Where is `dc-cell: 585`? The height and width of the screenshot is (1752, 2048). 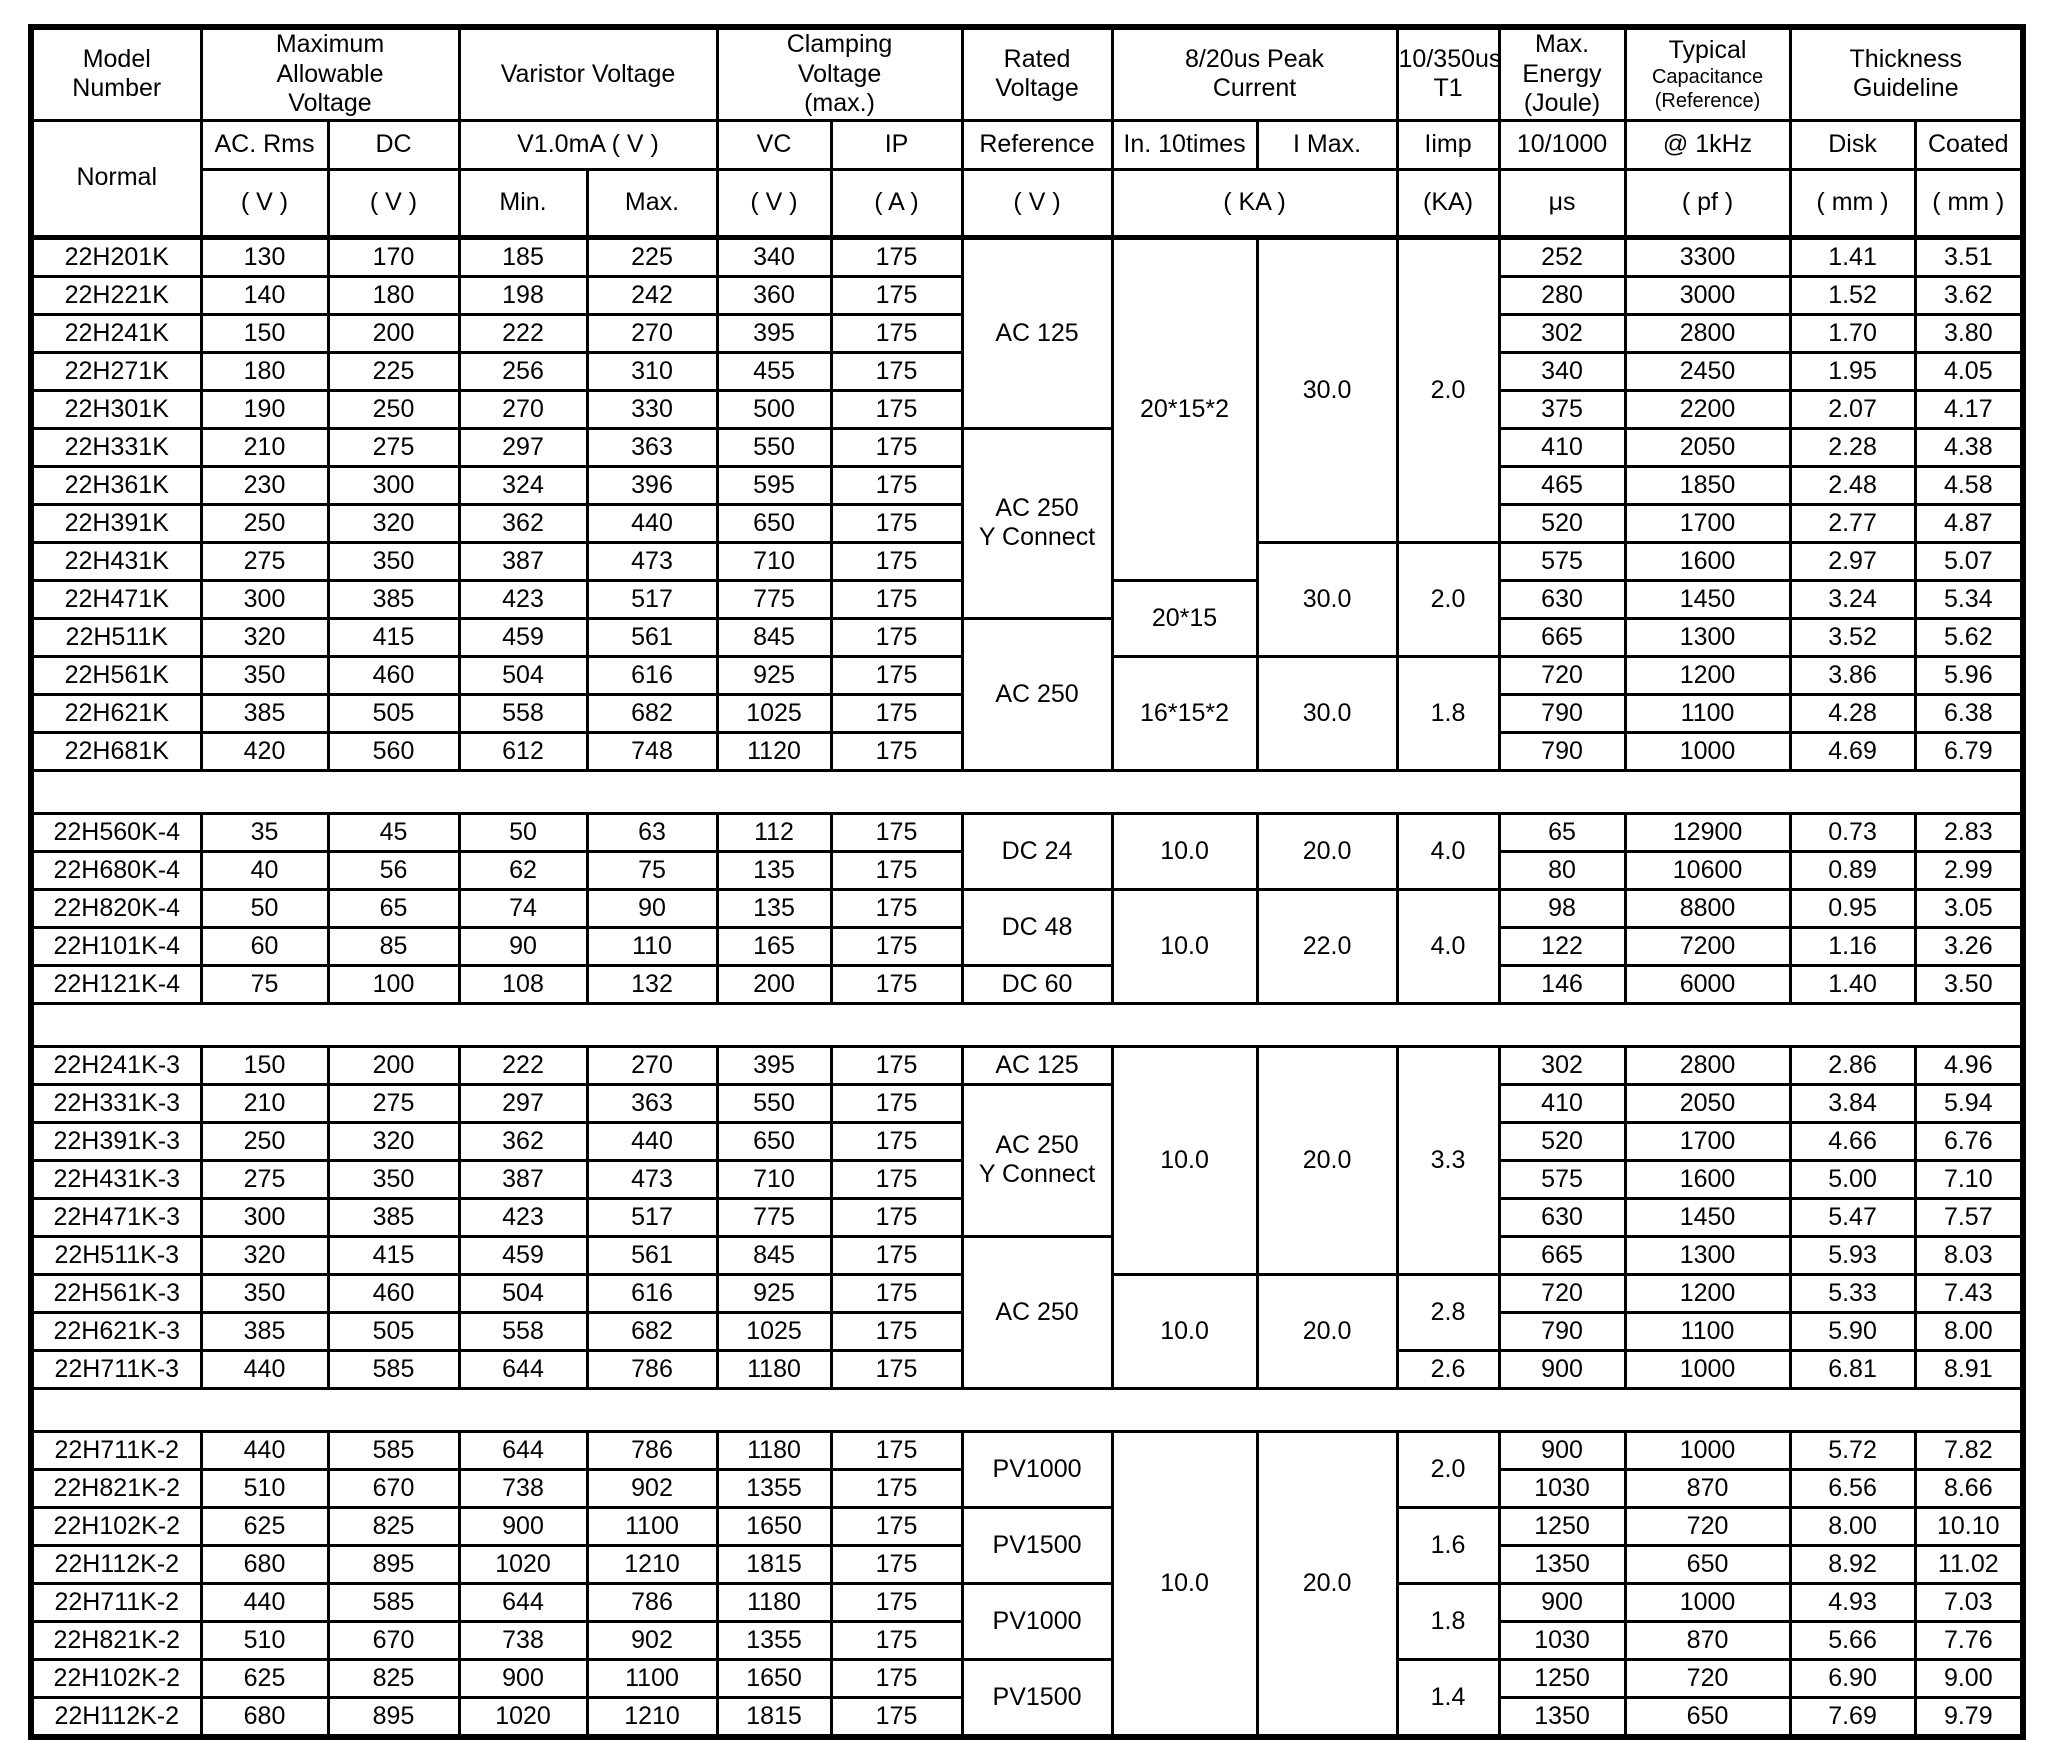
dc-cell: 585 is located at coordinates (393, 1602).